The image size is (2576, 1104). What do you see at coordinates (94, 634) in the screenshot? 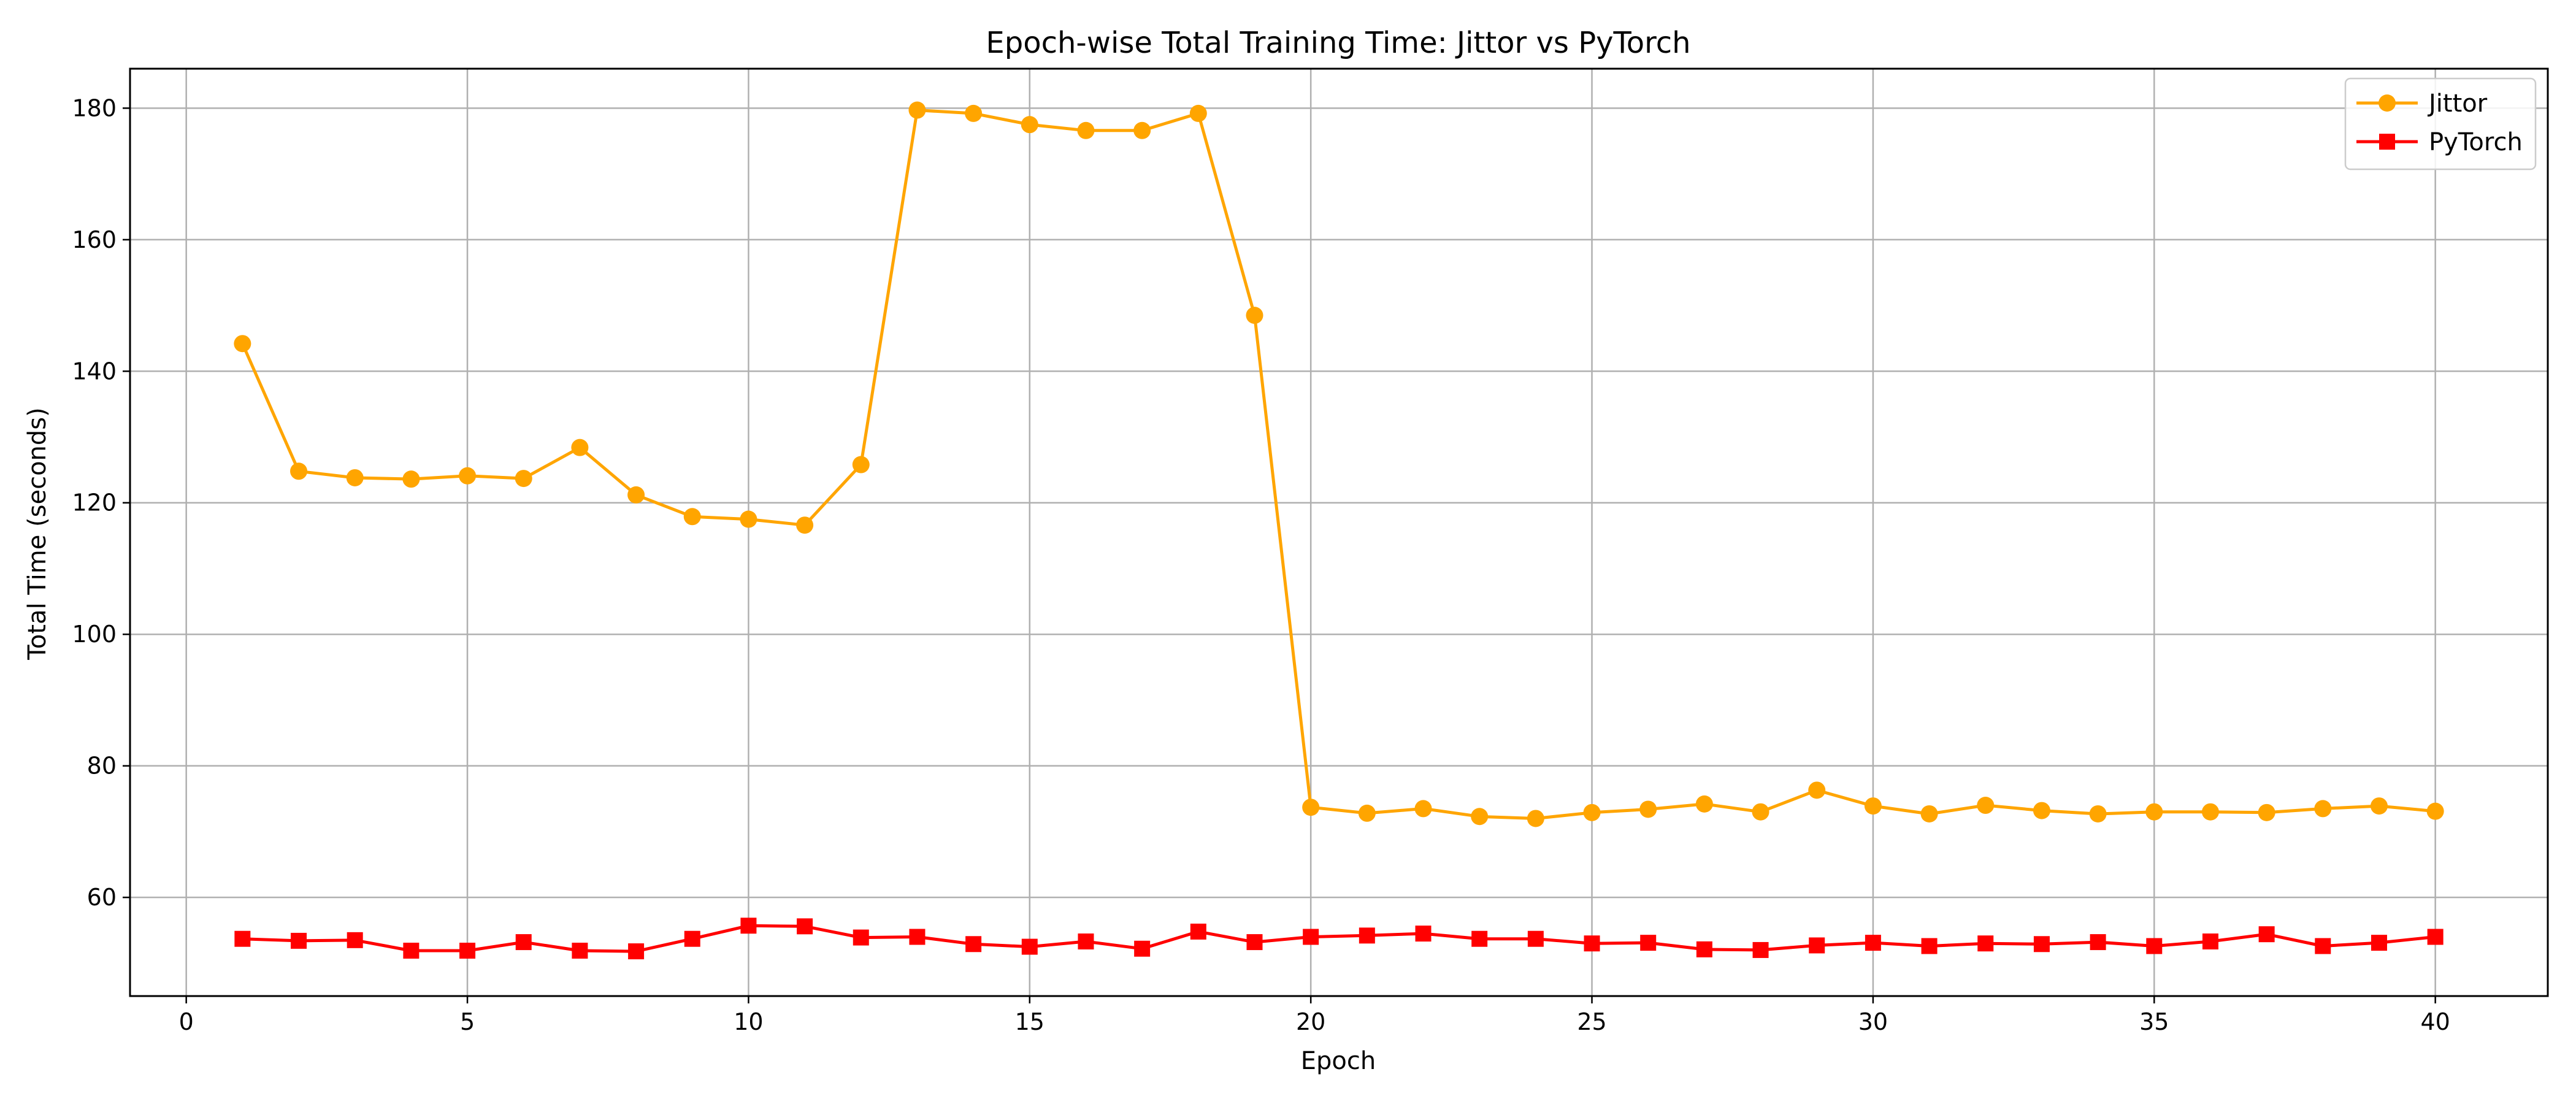
I see `y-tick-label: 100` at bounding box center [94, 634].